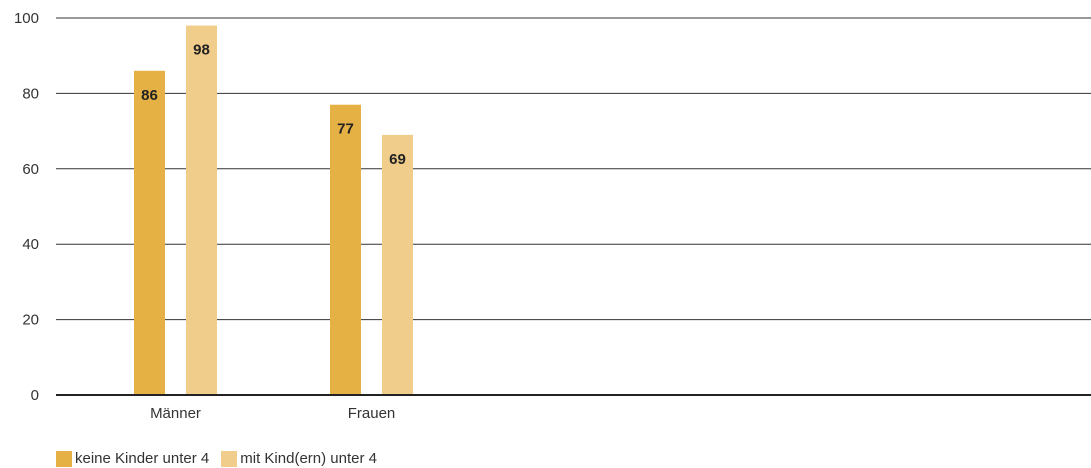  Describe the element at coordinates (345, 129) in the screenshot. I see `data-label: 77` at that location.